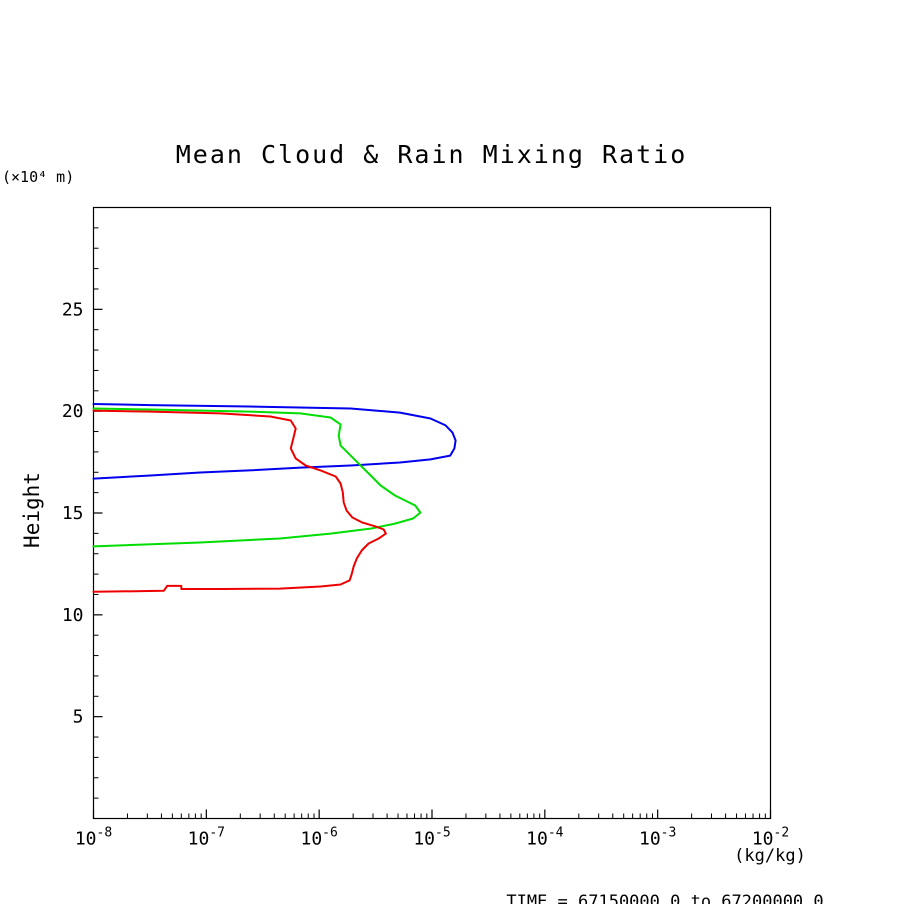 This screenshot has height=904, width=904. What do you see at coordinates (93, 838) in the screenshot?
I see `x-tick-label: 10⁻⁸` at bounding box center [93, 838].